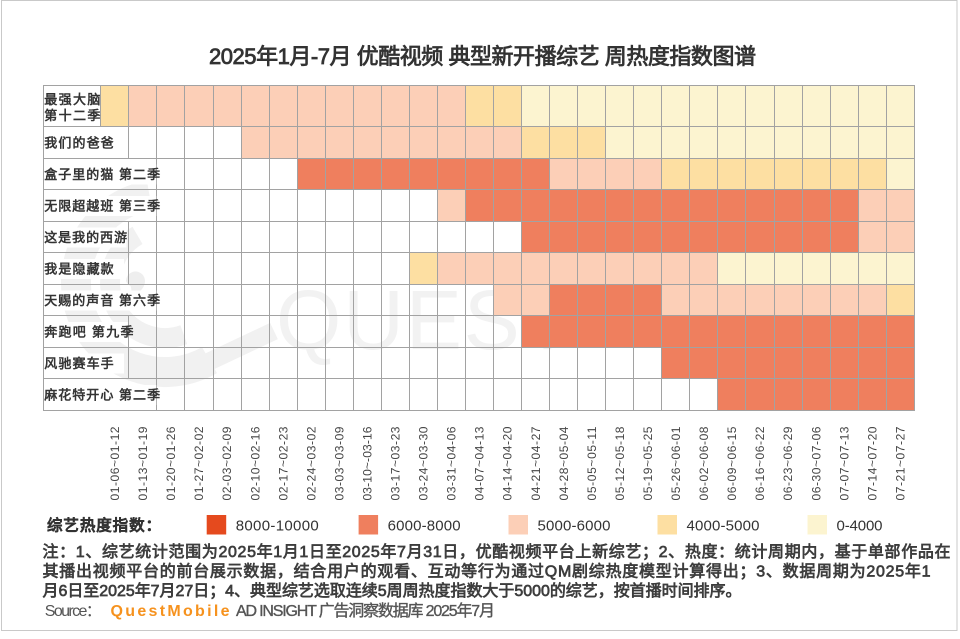 This screenshot has width=960, height=639. Describe the element at coordinates (860, 526) in the screenshot. I see `svg-text: 0-4000` at that location.